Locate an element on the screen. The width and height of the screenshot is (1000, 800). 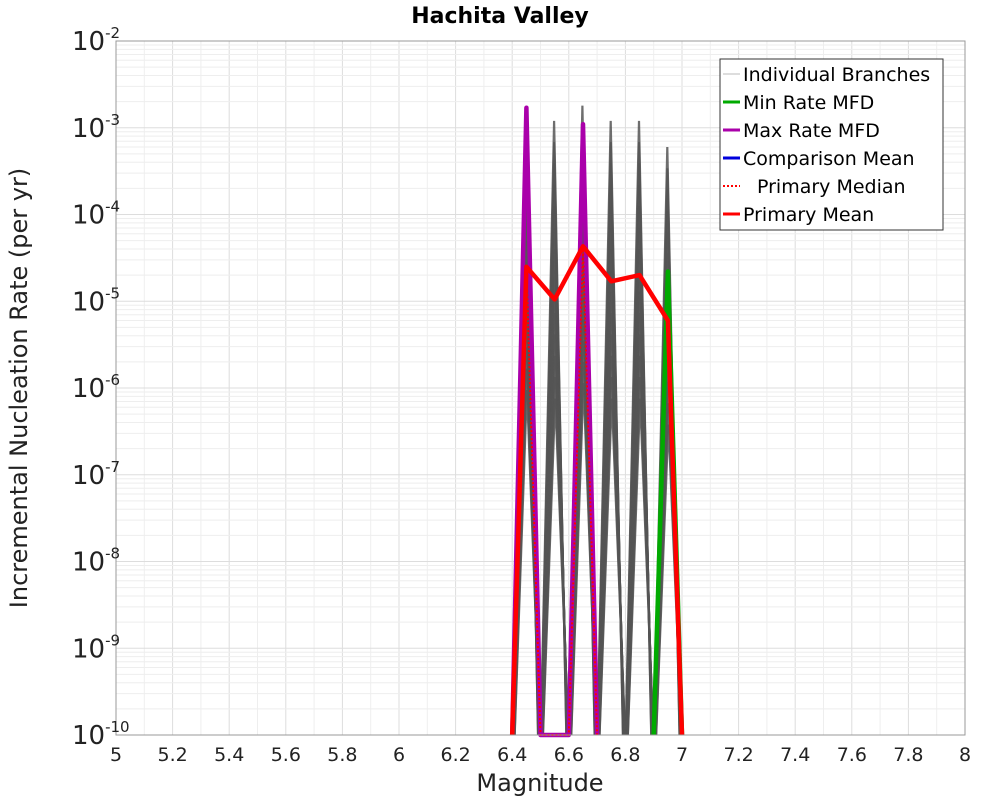
chart-title: Hachita Valley is located at coordinates (500, 16).